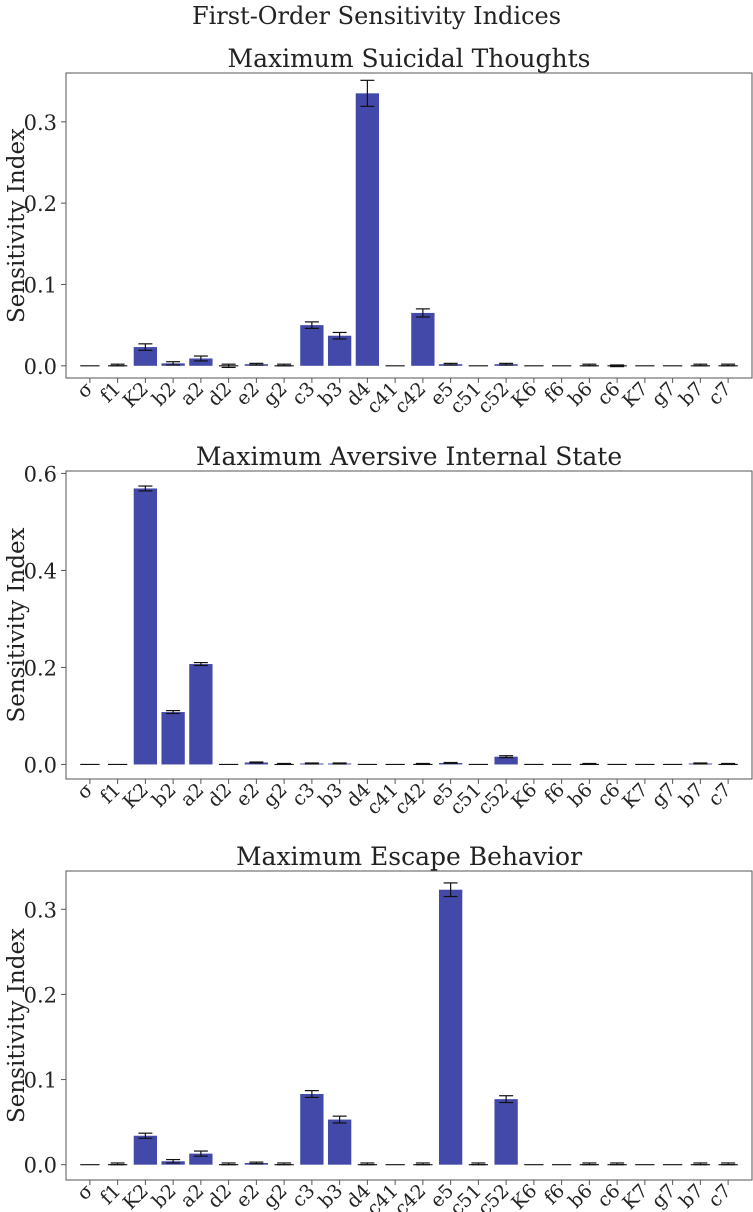 This screenshot has height=1212, width=753. Describe the element at coordinates (40, 571) in the screenshot. I see `y-tick-label: 0.4` at that location.